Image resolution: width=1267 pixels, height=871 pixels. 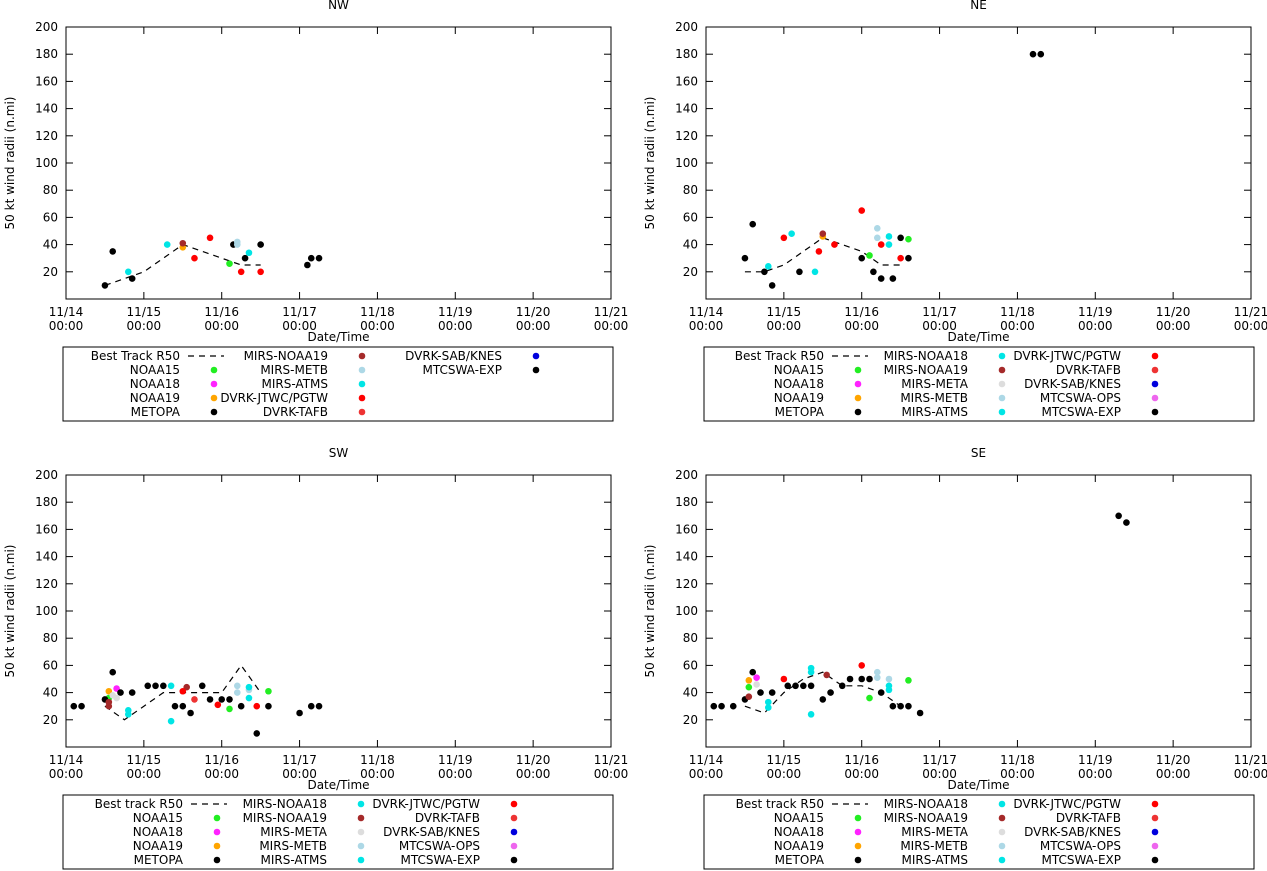 I want to click on plot-frame, so click(x=338, y=163).